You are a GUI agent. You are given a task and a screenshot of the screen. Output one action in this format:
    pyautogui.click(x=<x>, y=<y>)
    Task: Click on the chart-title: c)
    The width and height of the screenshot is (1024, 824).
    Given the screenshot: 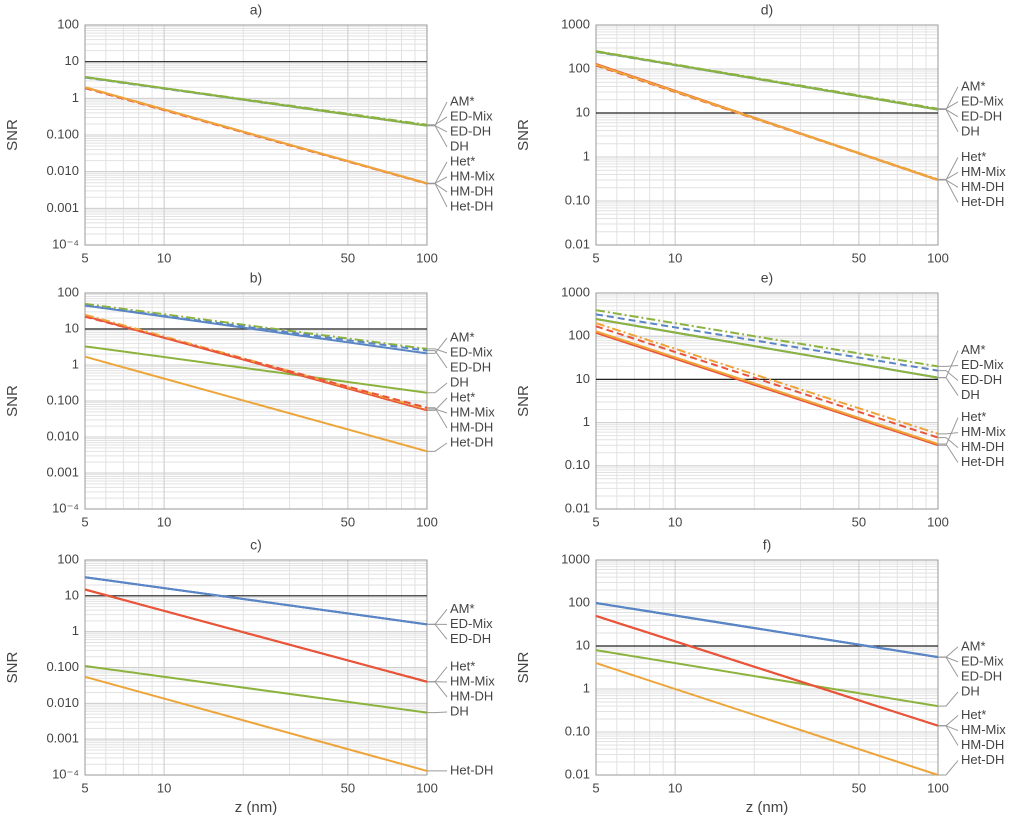 What is the action you would take?
    pyautogui.click(x=256, y=545)
    